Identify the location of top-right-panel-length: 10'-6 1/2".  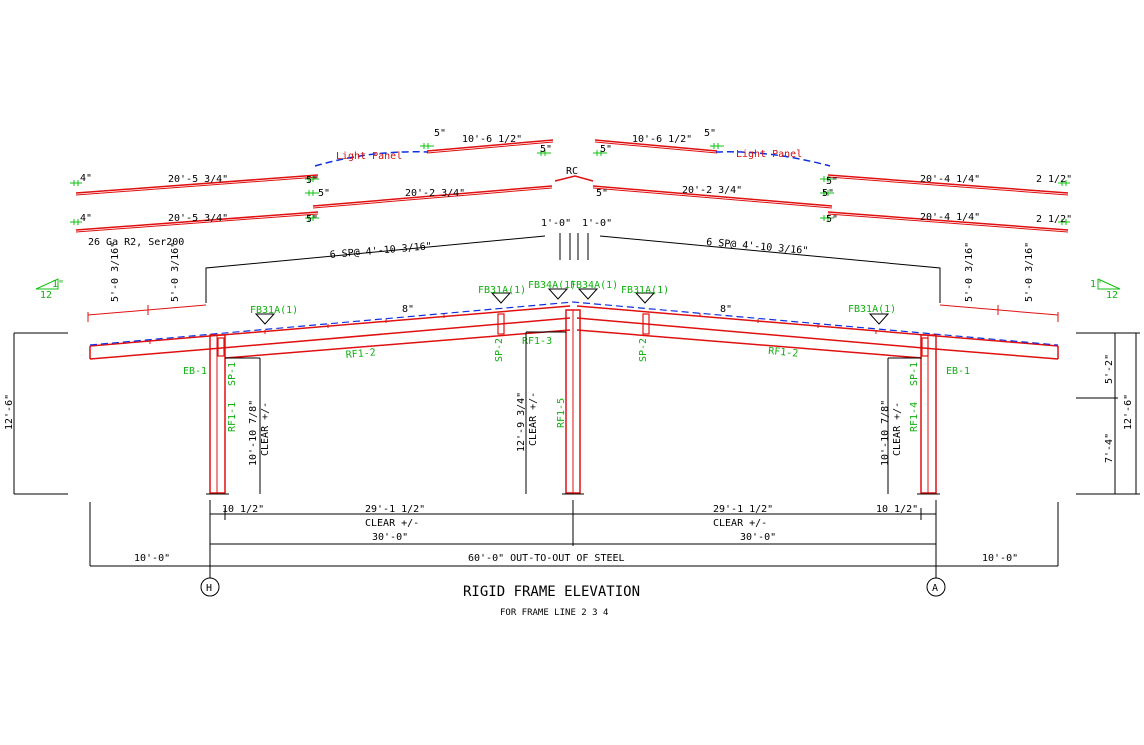
(662, 139).